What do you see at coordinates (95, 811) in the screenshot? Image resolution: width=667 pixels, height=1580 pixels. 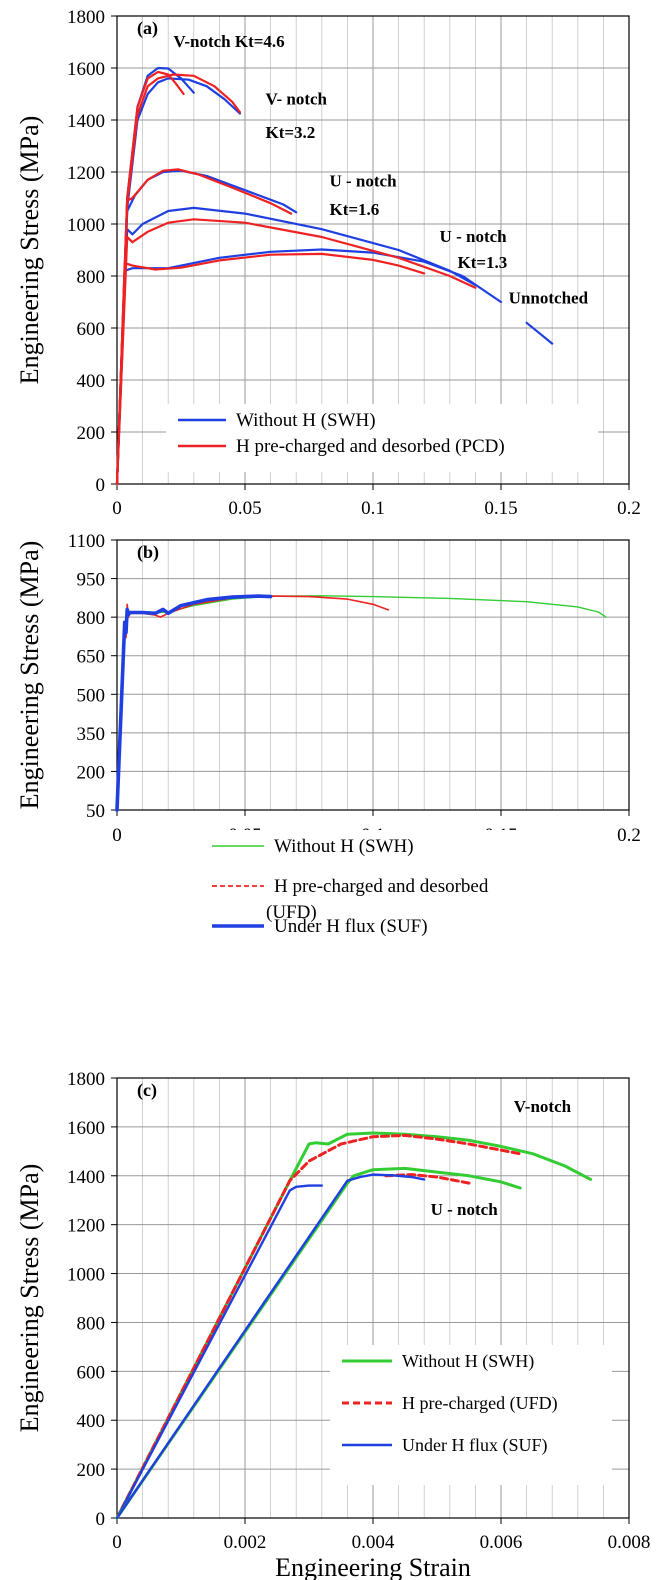 I see `y-tick-label: 50` at bounding box center [95, 811].